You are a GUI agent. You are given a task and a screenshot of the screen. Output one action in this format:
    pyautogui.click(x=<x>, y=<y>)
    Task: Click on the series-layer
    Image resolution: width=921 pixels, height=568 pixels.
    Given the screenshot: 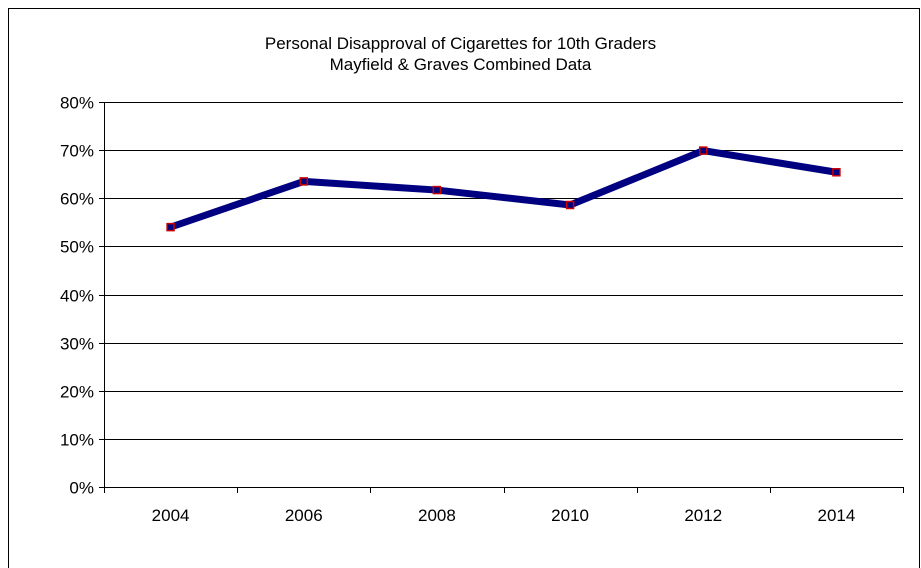 What is the action you would take?
    pyautogui.click(x=503, y=189)
    